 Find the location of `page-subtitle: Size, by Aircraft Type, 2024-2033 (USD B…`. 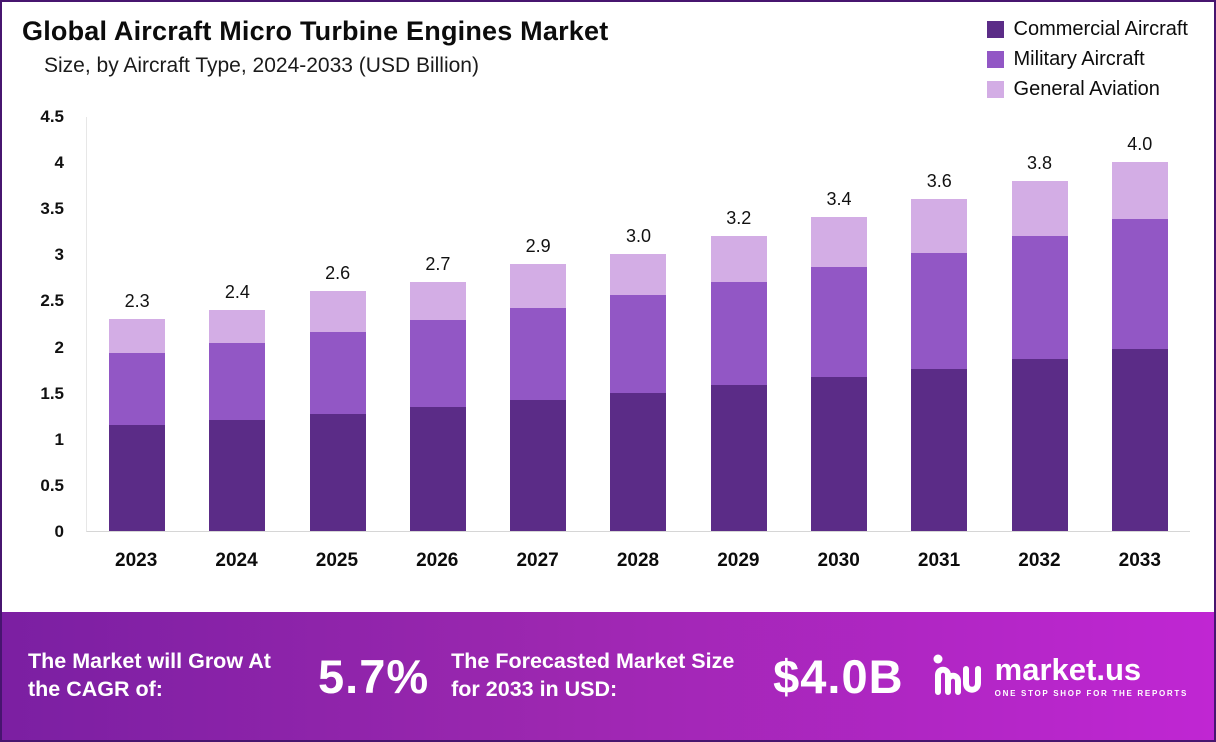

page-subtitle: Size, by Aircraft Type, 2024-2033 (USD B… is located at coordinates (261, 65).